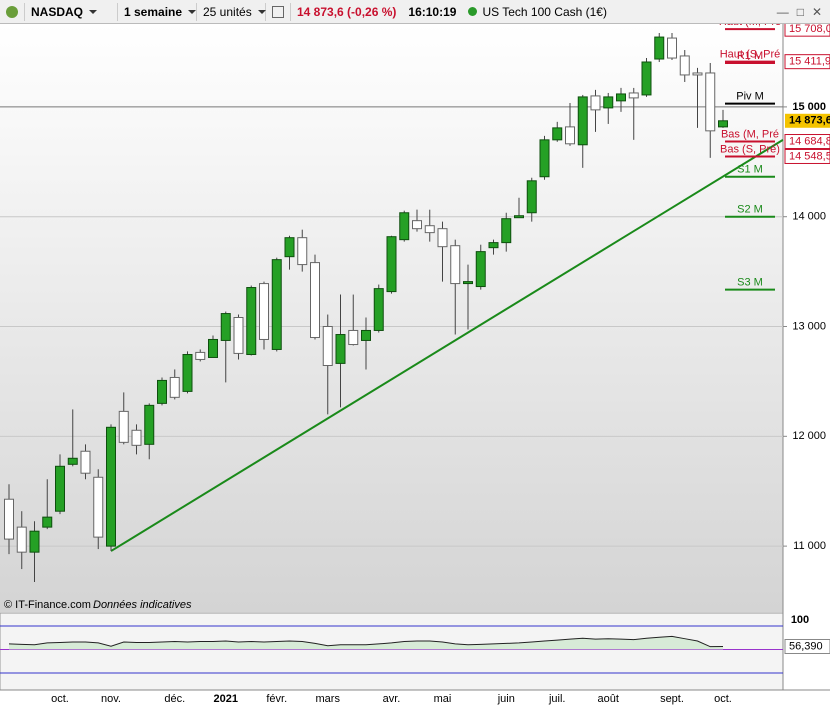  Describe the element at coordinates (443, 699) in the screenshot. I see `x-tick-label: mai` at that location.